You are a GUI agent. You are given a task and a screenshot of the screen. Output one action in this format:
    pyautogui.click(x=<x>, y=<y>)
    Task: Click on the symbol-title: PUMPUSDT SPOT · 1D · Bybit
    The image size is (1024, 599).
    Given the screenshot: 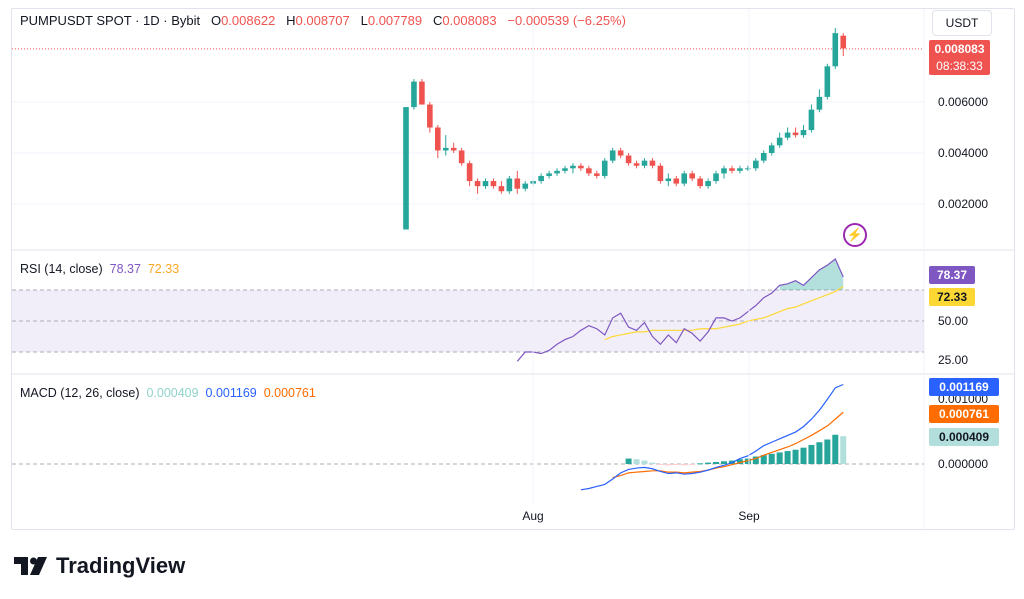 What is the action you would take?
    pyautogui.click(x=110, y=20)
    